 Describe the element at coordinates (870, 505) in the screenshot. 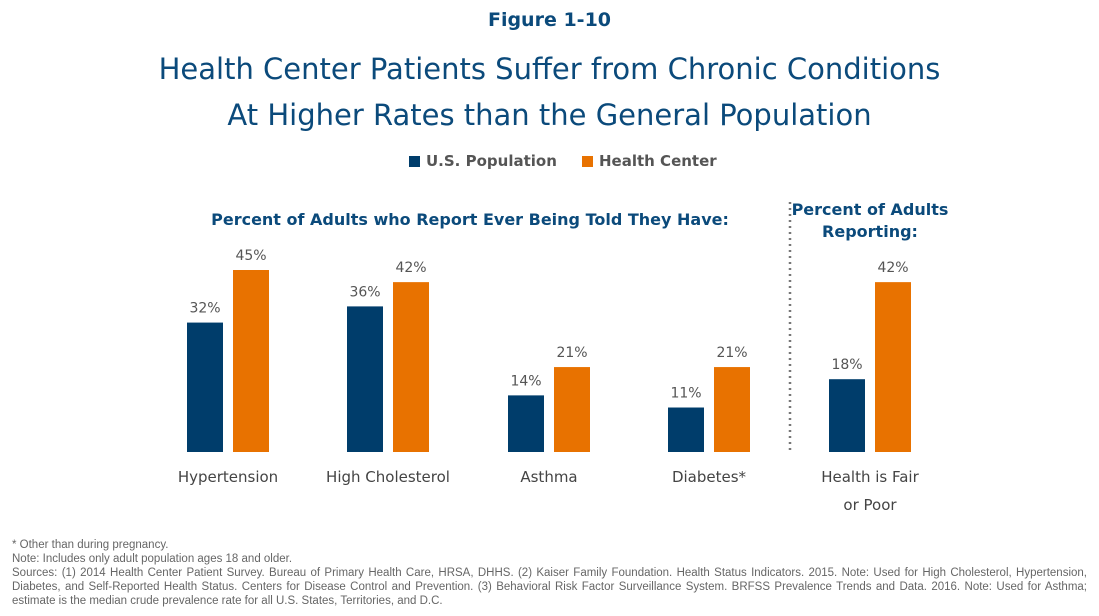

I see `category-label: or Poor` at that location.